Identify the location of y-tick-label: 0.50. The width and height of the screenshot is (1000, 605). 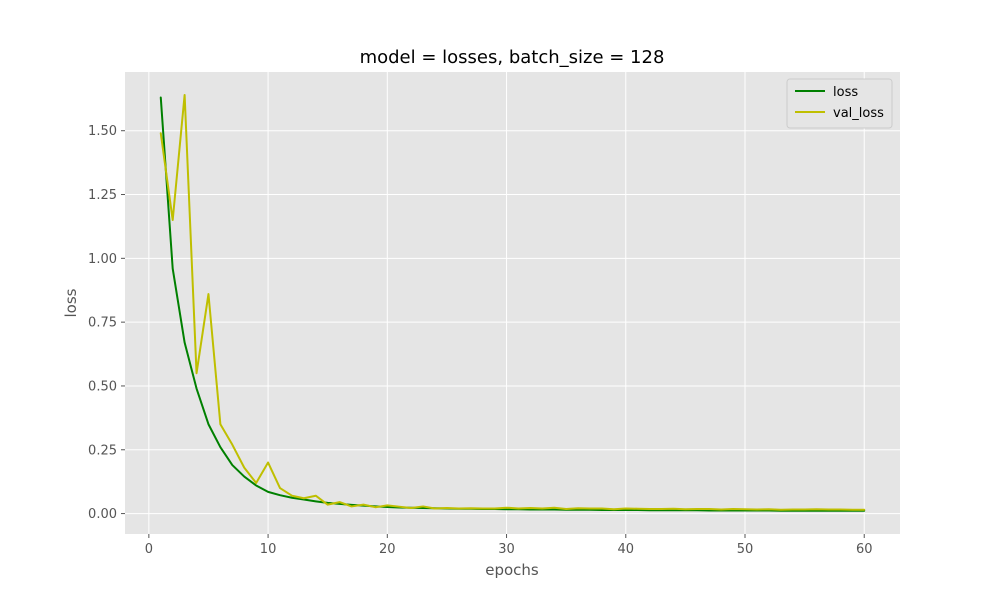
(102, 386).